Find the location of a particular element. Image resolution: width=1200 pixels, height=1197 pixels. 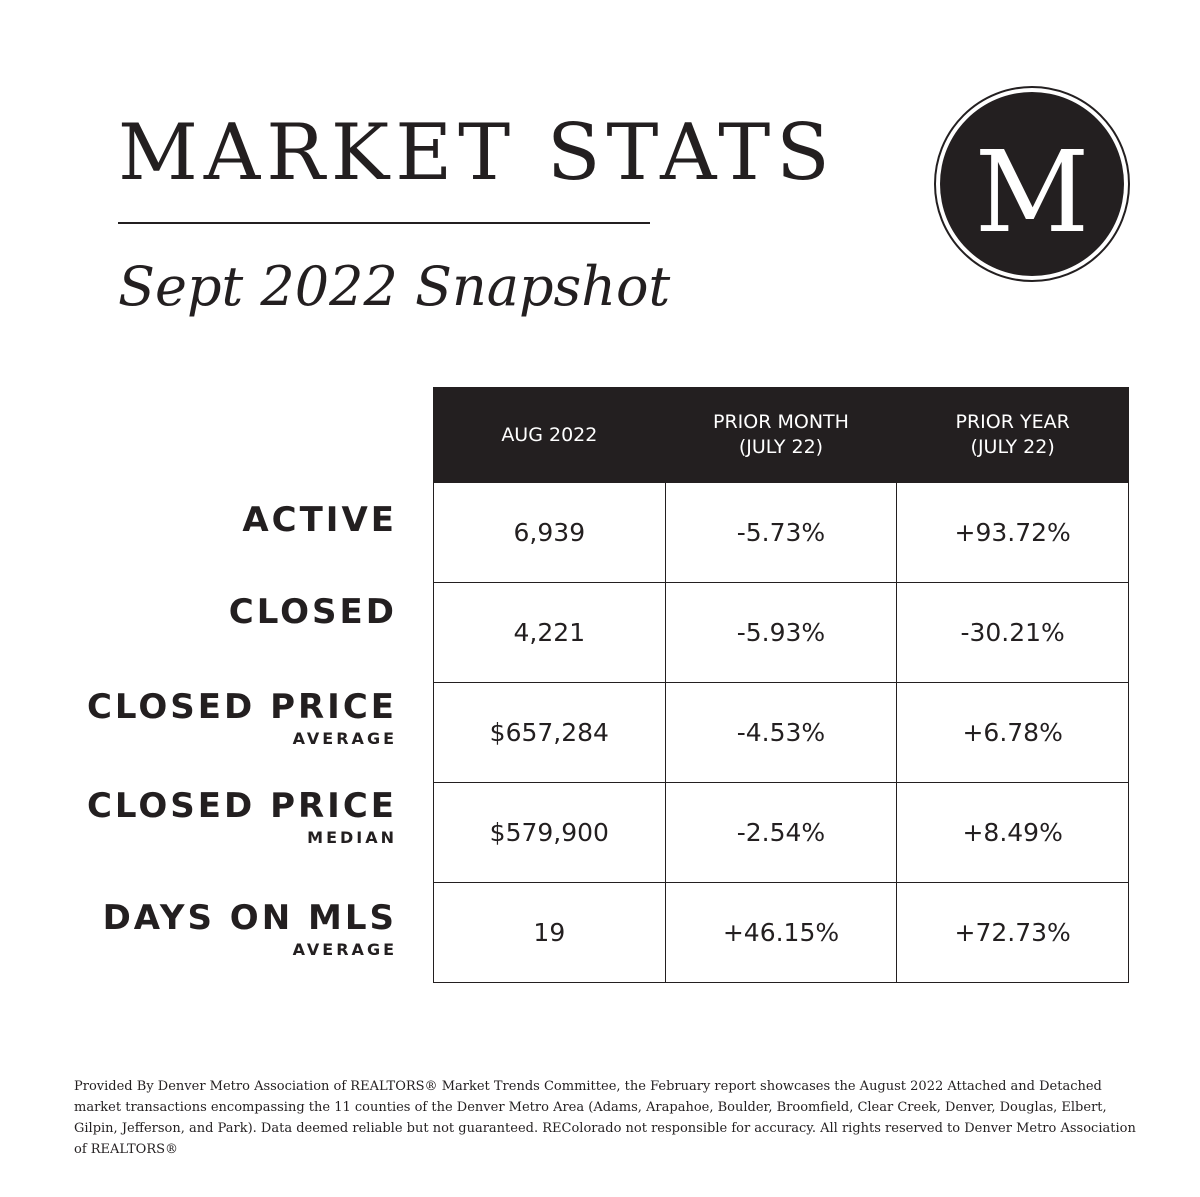

column-header-aug-2022: AUG 2022 is located at coordinates (549, 435).